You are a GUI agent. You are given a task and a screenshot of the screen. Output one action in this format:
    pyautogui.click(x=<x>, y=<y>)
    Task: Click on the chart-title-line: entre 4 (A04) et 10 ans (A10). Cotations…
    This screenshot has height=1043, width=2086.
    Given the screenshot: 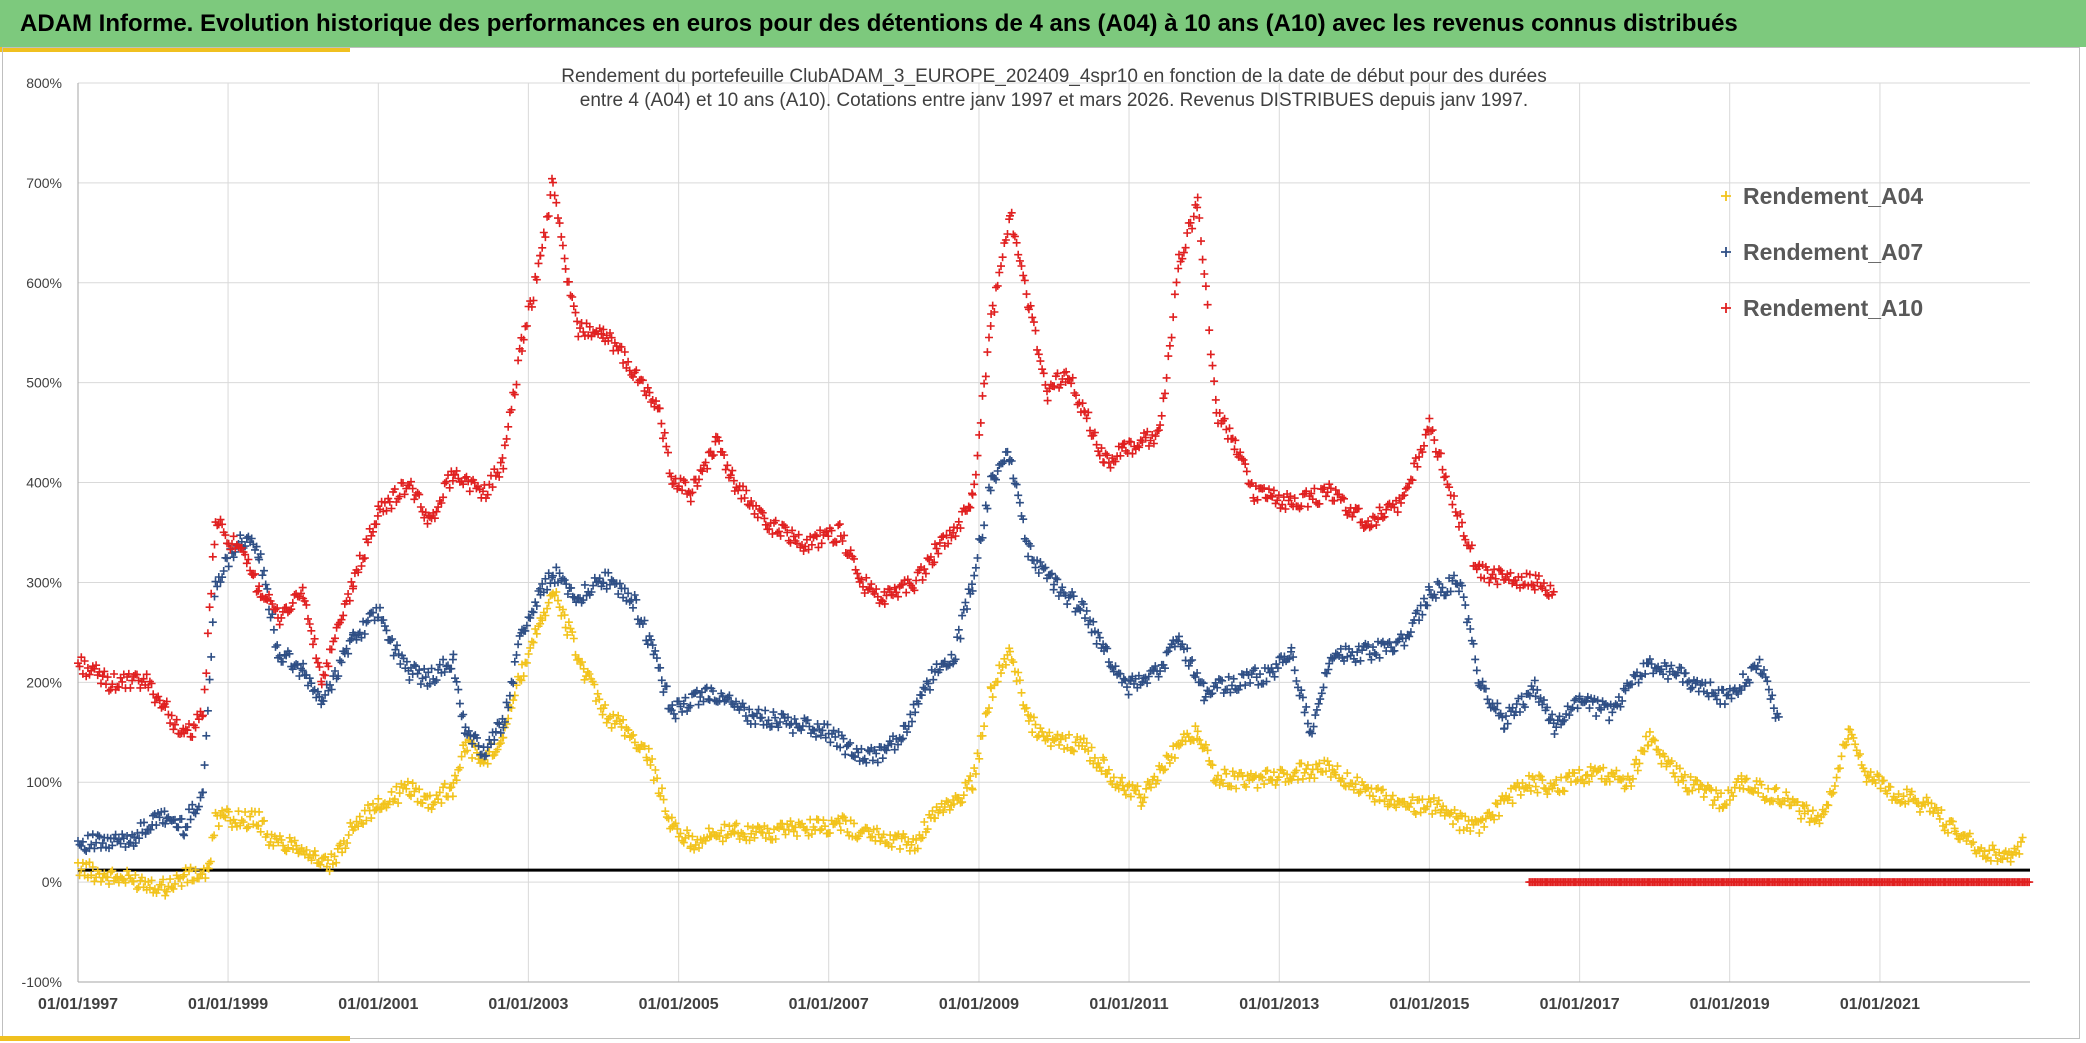 What is the action you would take?
    pyautogui.click(x=1054, y=100)
    